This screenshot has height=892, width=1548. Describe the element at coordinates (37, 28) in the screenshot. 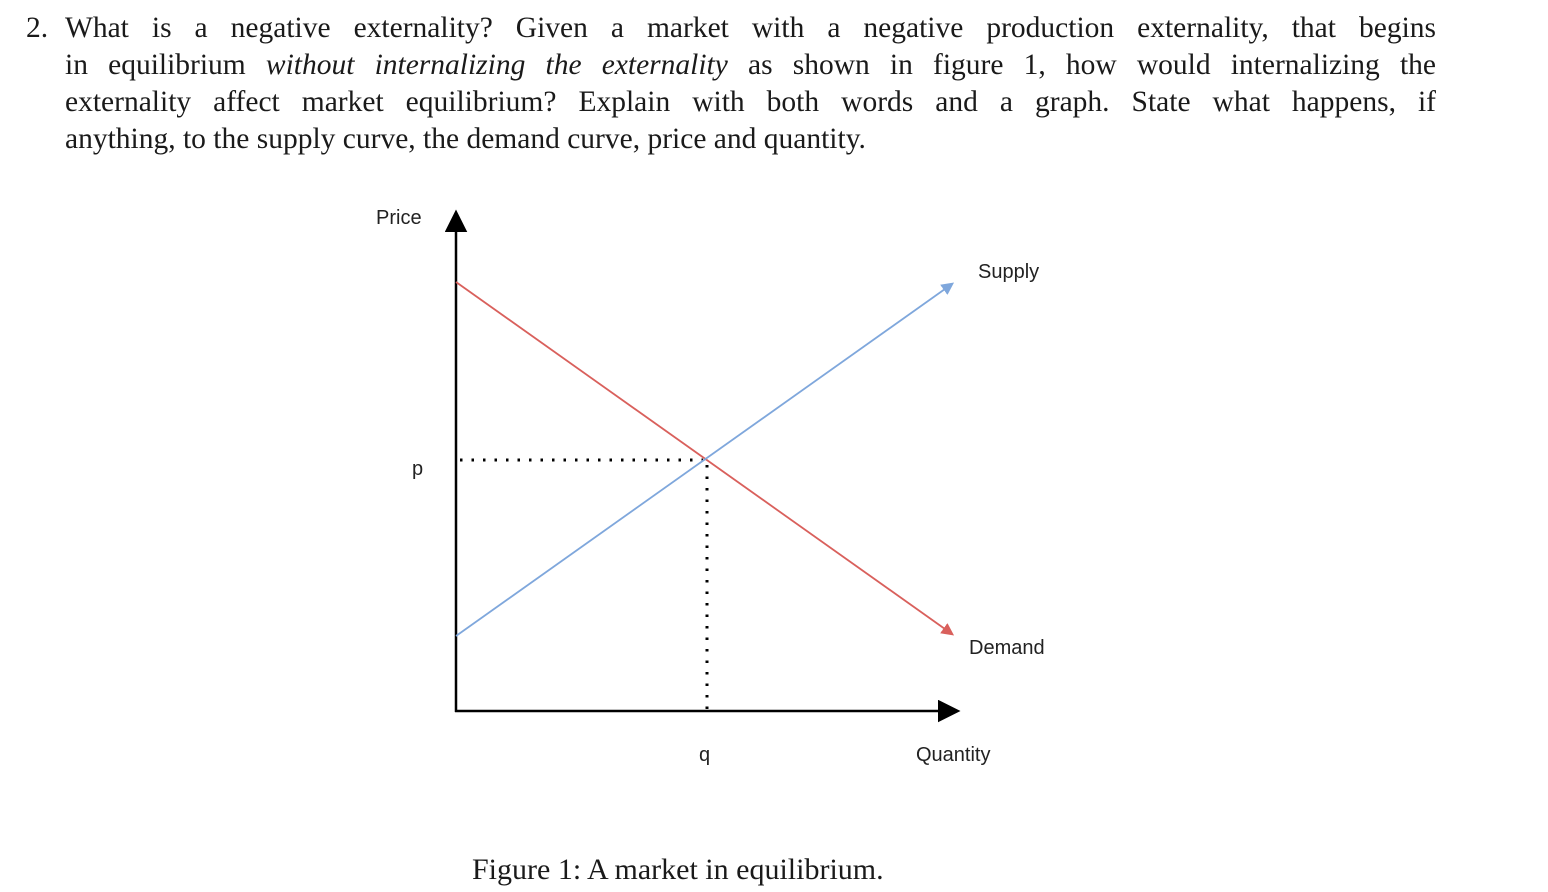

I see `question-number: 2.` at that location.